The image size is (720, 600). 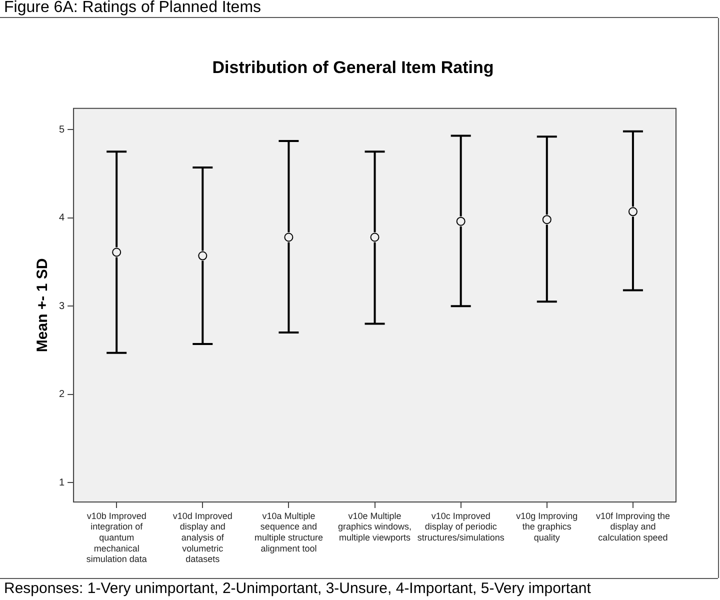 I want to click on y-axis-title: Mean +- 1 SD, so click(x=43, y=305).